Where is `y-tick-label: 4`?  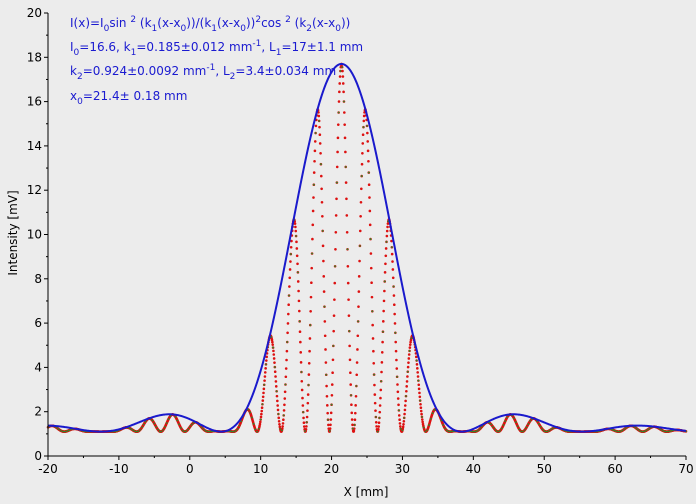
y-tick-label: 4 is located at coordinates (38, 367).